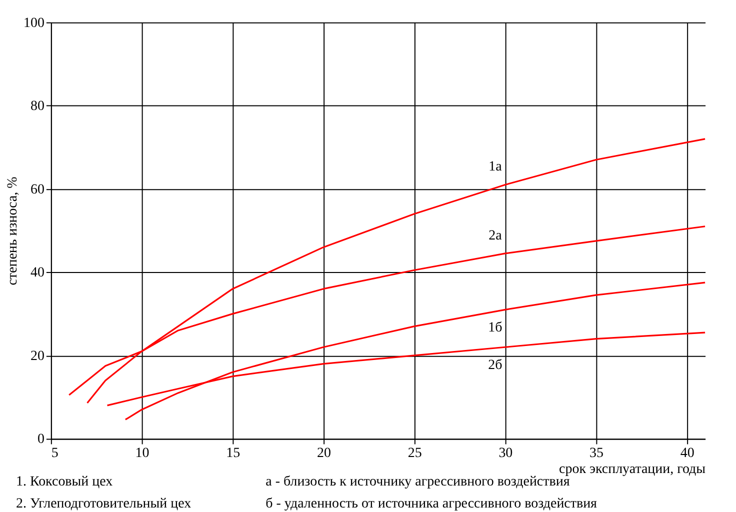  What do you see at coordinates (495, 236) in the screenshot?
I see `series-label: 2а` at bounding box center [495, 236].